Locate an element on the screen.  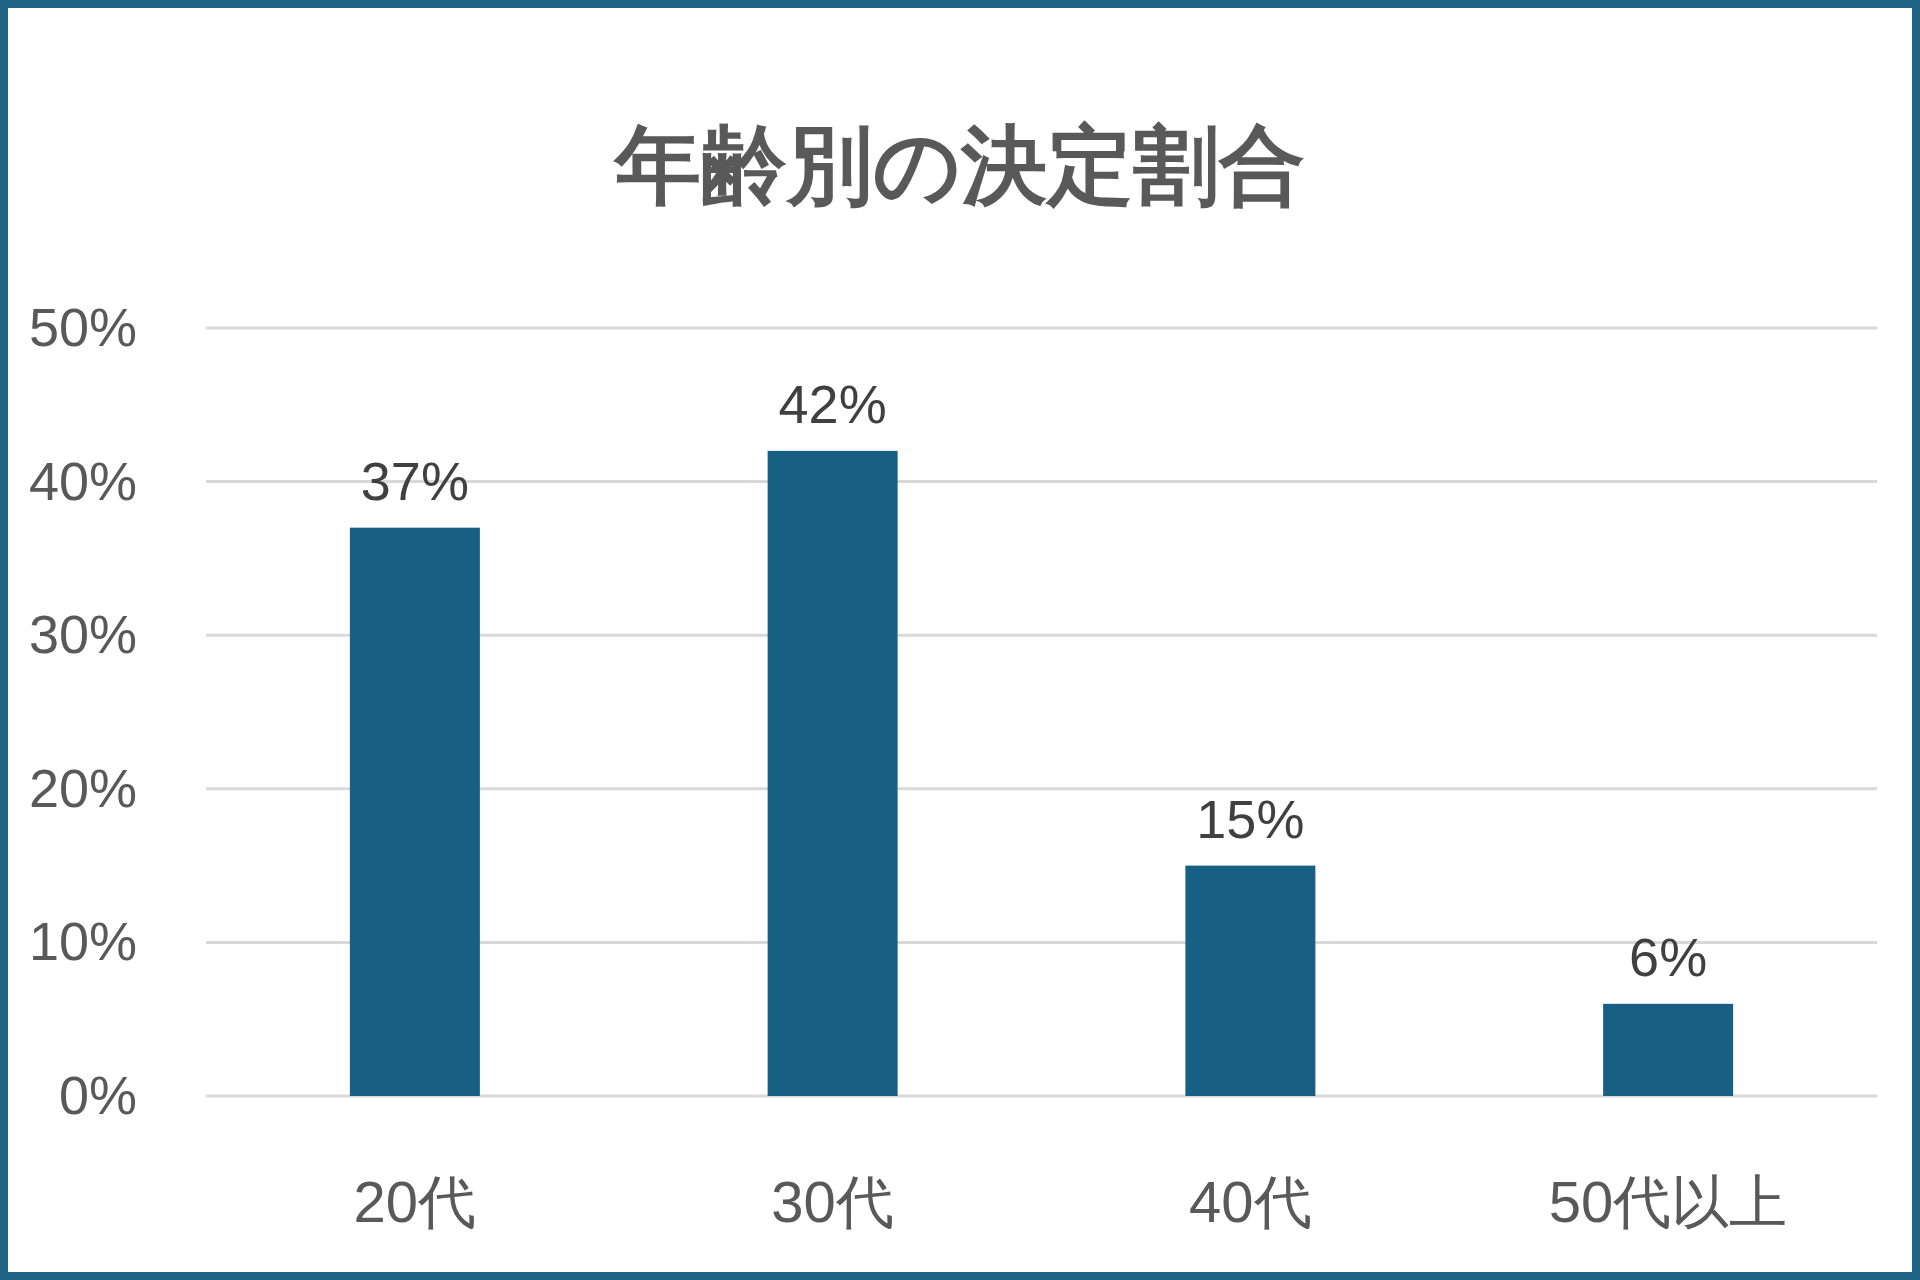
data-label: 15% is located at coordinates (1250, 818).